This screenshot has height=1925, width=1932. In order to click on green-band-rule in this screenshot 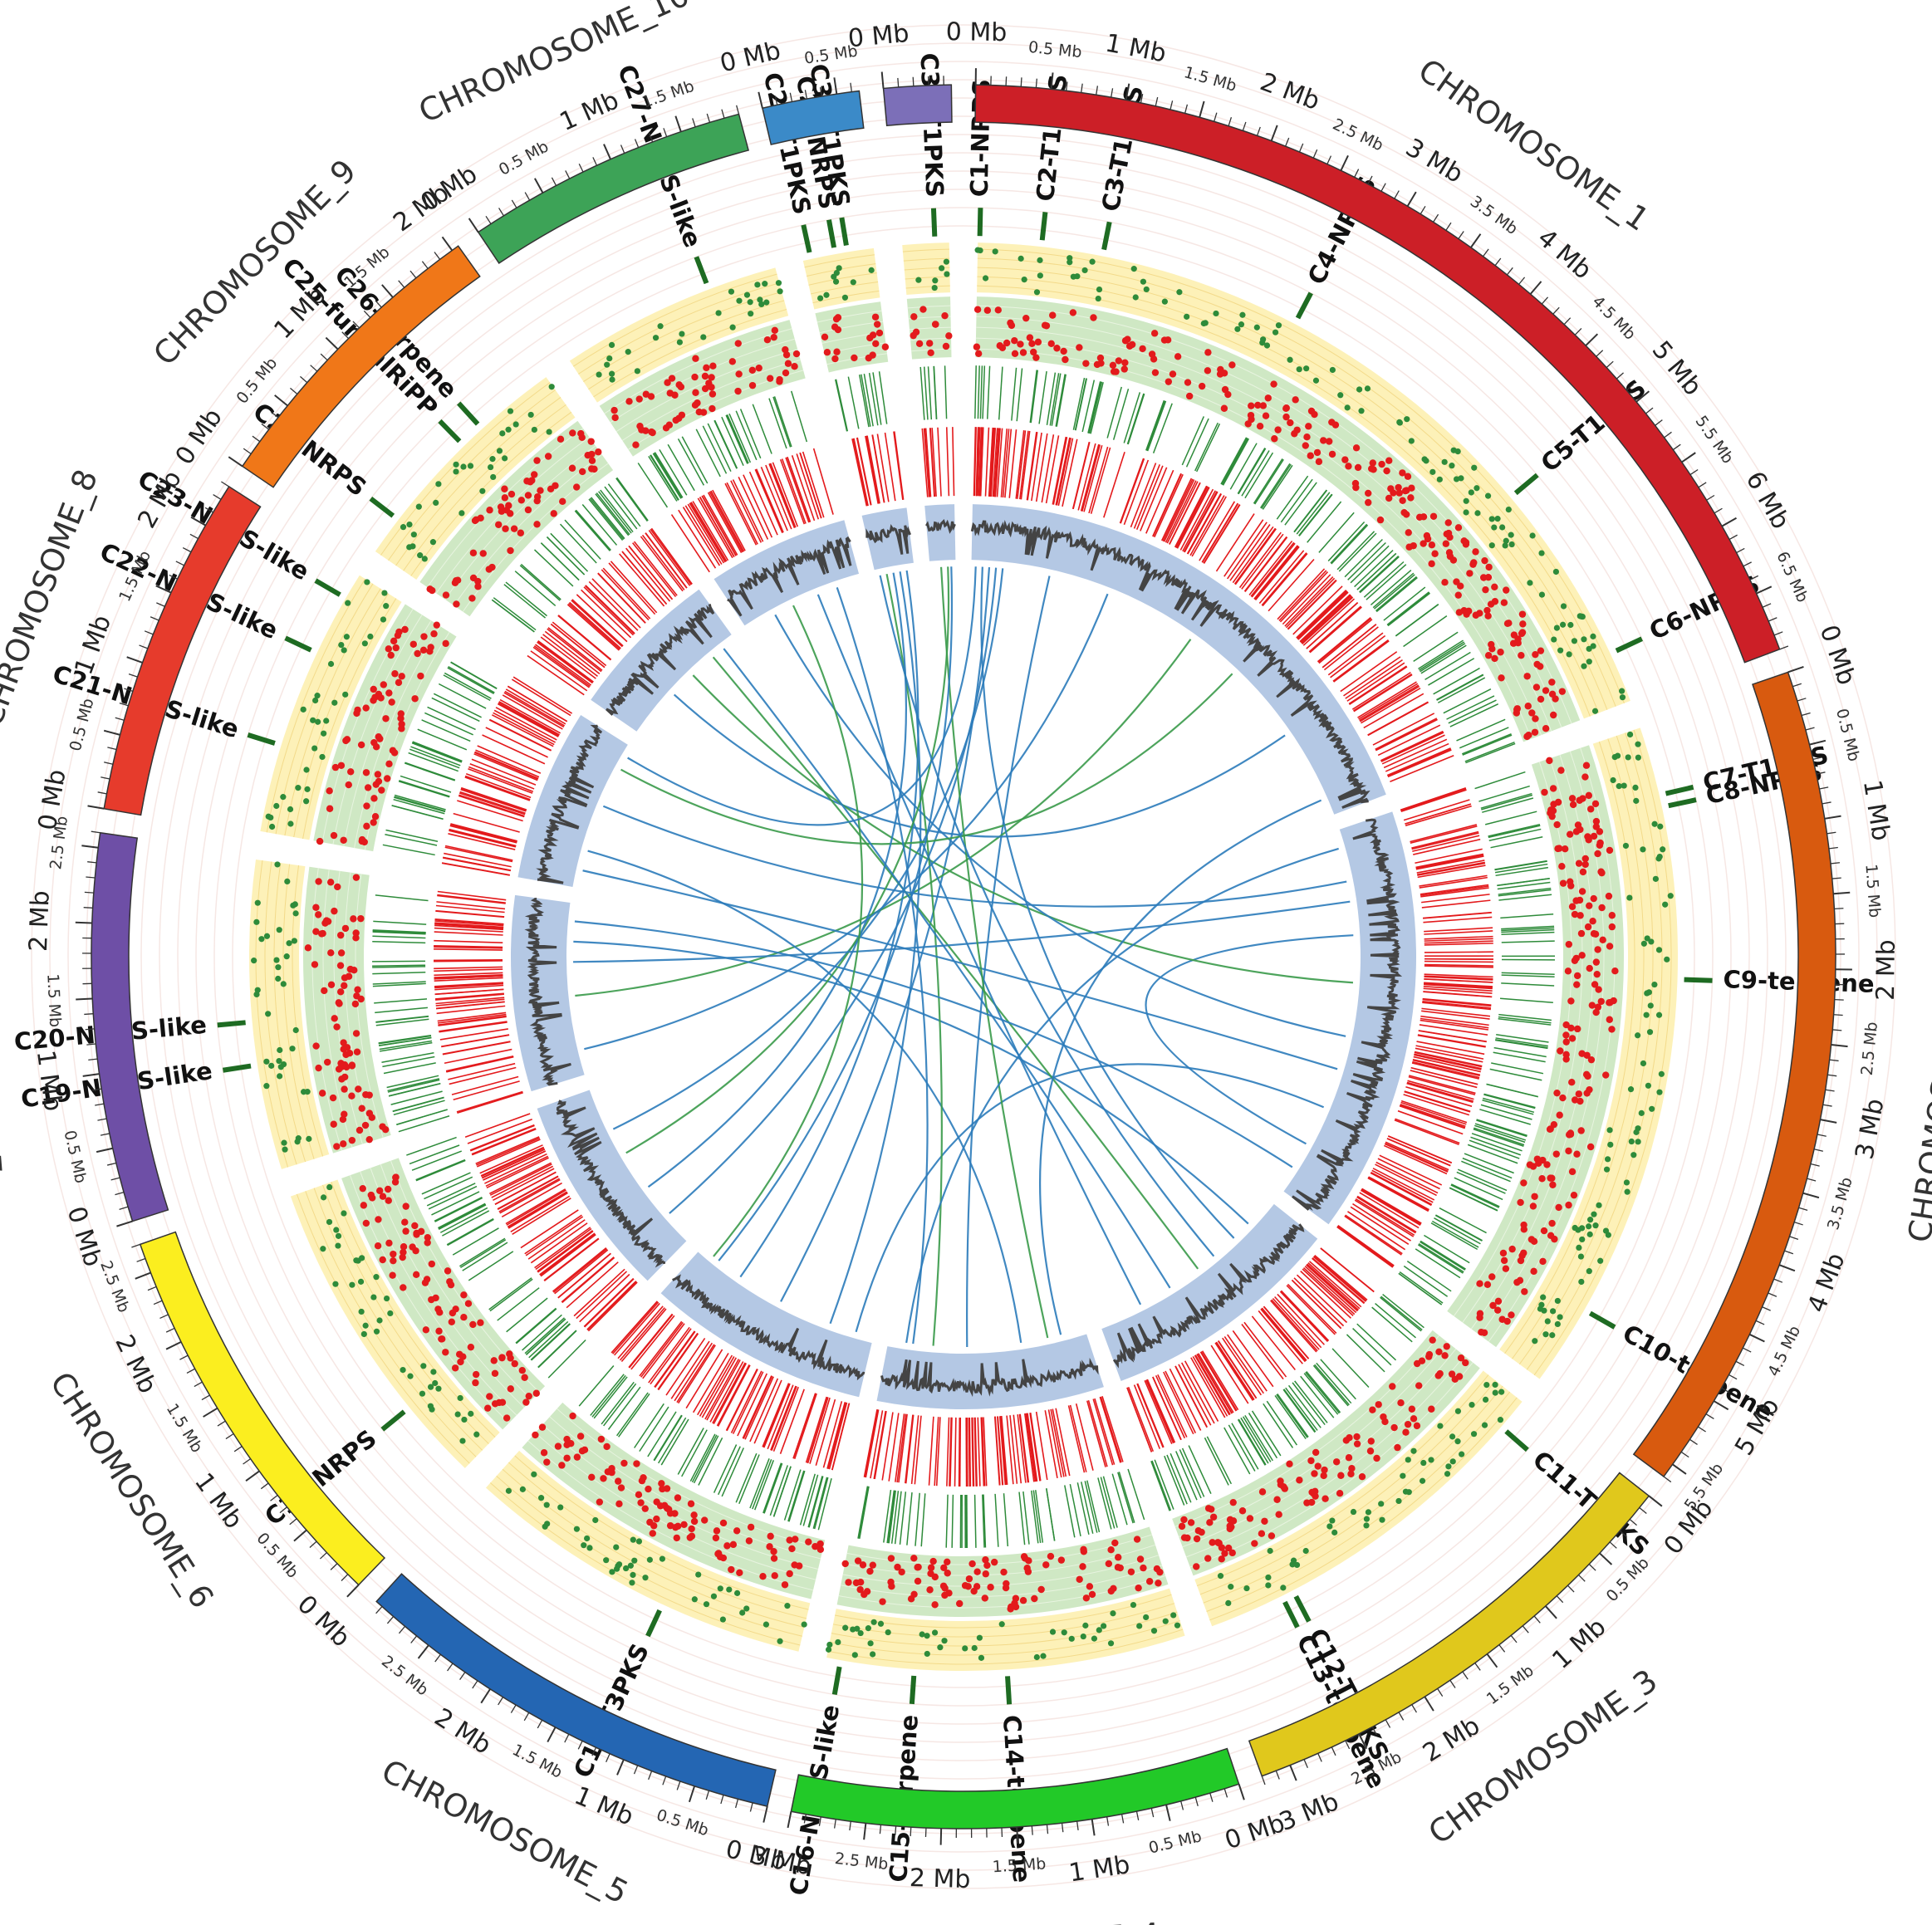, I will do `click(930, 328)`.